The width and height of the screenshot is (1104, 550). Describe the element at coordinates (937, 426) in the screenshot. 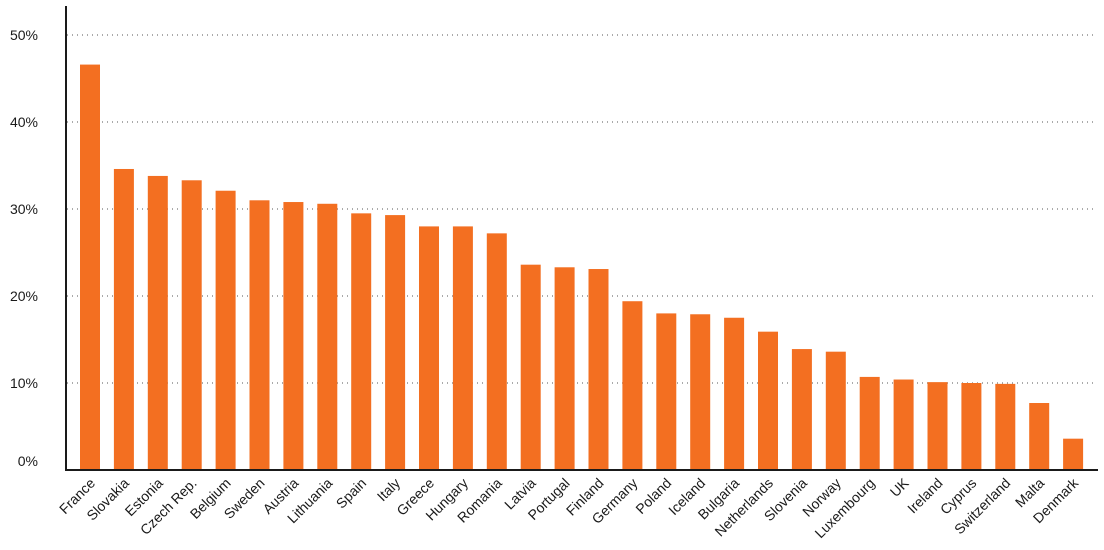

I see `bar-ireland` at that location.